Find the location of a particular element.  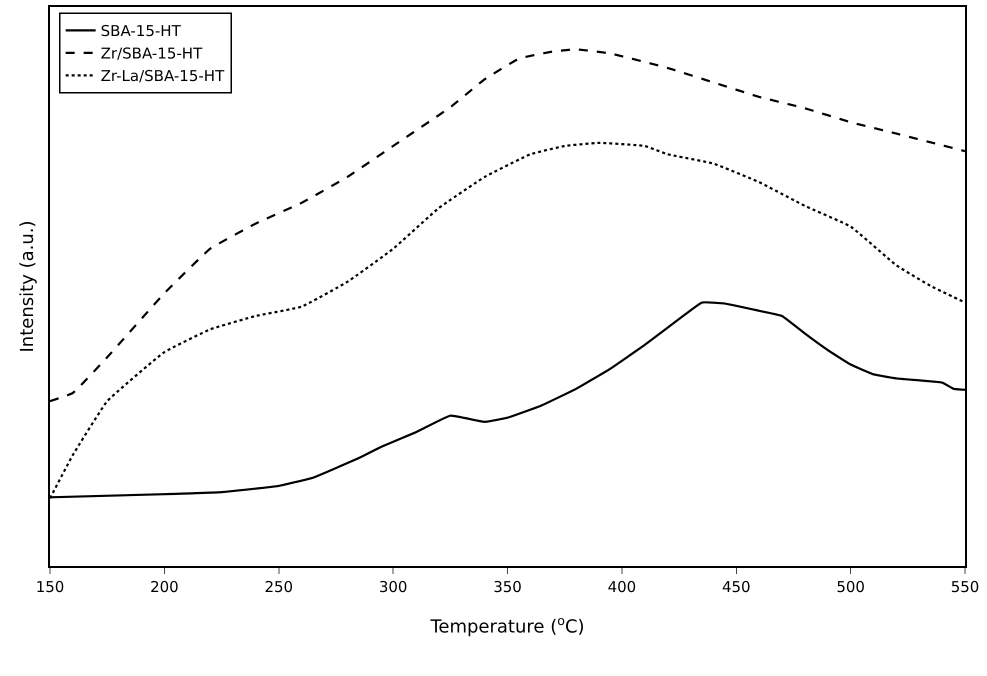

x-tick-label: 450 is located at coordinates (736, 587).